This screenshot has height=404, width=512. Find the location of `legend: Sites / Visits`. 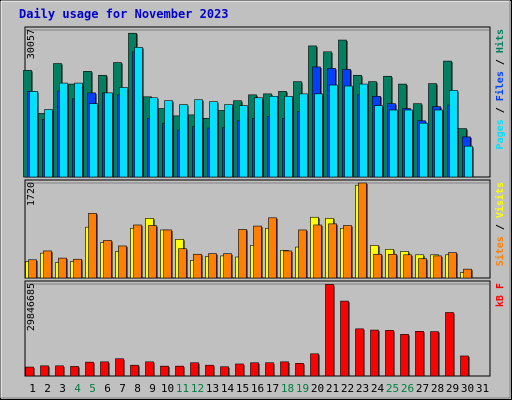

legend: Sites / Visits is located at coordinates (500, 224).